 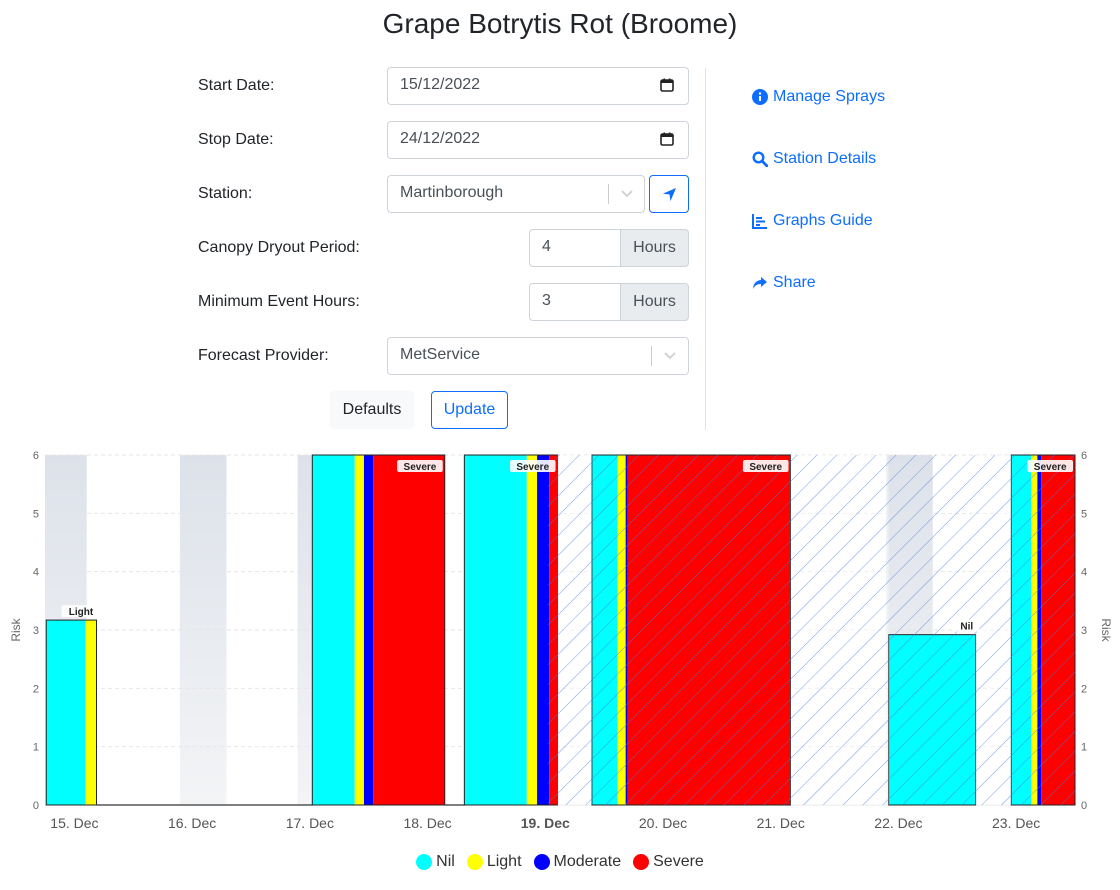 I want to click on station-value: Martinborough, so click(x=452, y=192).